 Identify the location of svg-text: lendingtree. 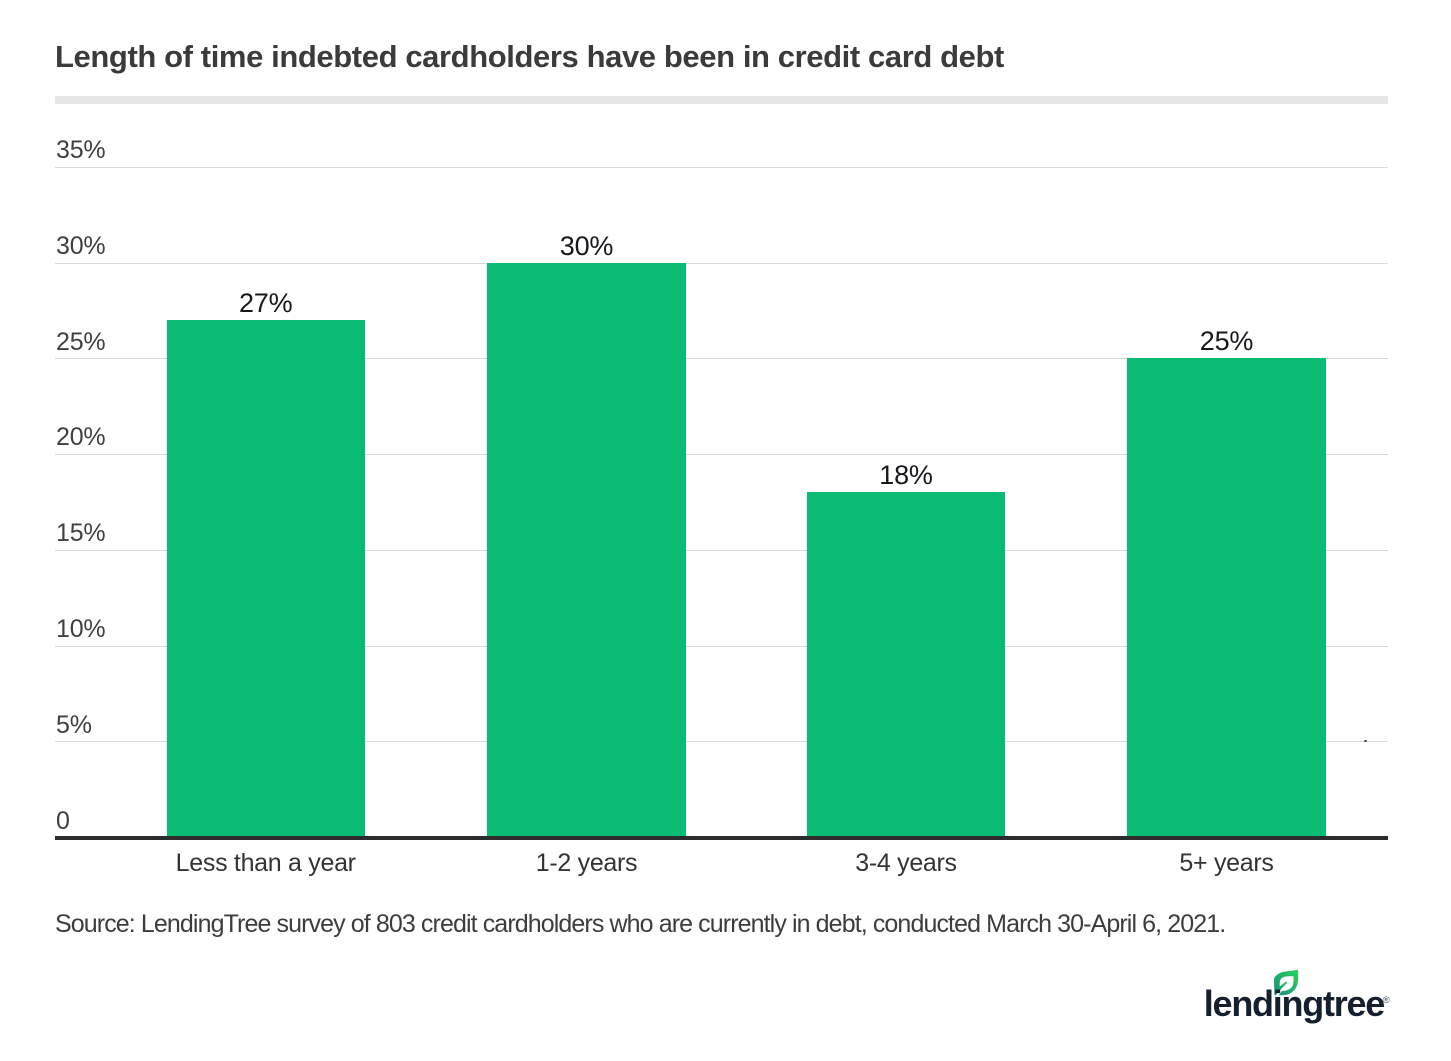
(1294, 1003).